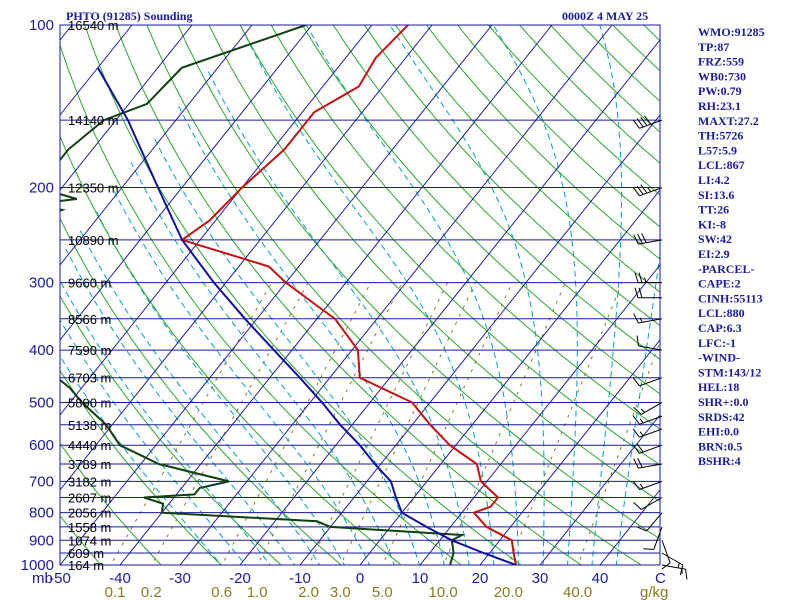 The height and width of the screenshot is (600, 800). What do you see at coordinates (180, 578) in the screenshot?
I see `temperature-tick-label: -30` at bounding box center [180, 578].